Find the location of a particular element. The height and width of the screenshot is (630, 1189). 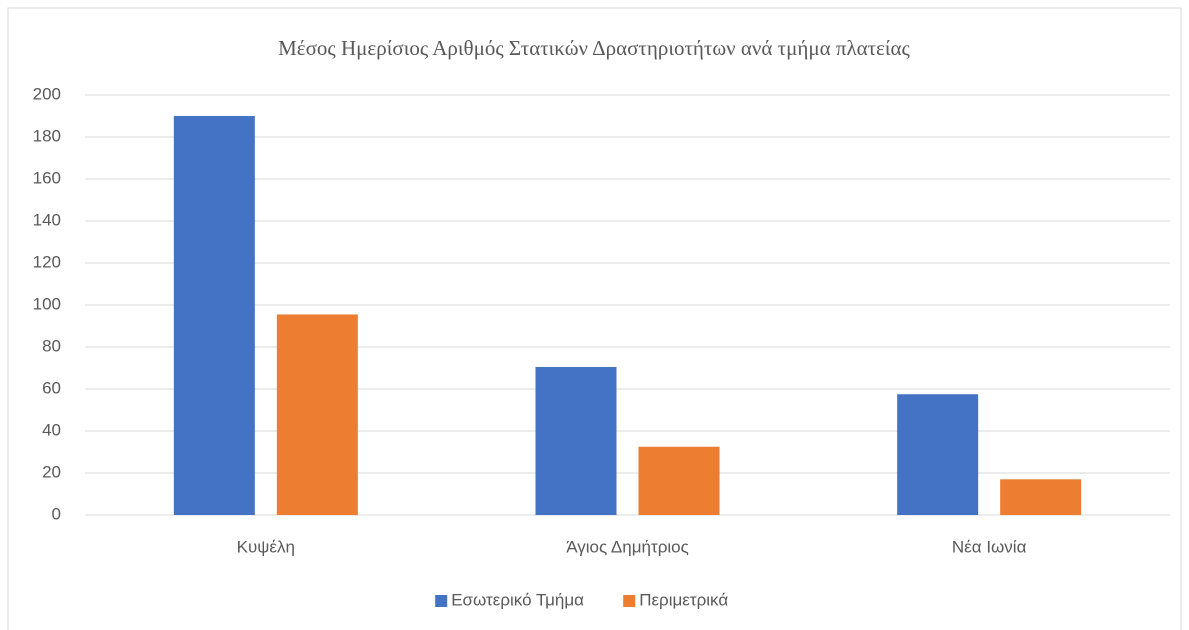

y-tick-label: 180 is located at coordinates (47, 135).